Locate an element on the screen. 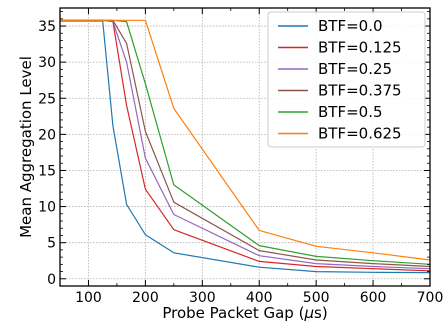  y-tick-label: 20 is located at coordinates (47, 135).